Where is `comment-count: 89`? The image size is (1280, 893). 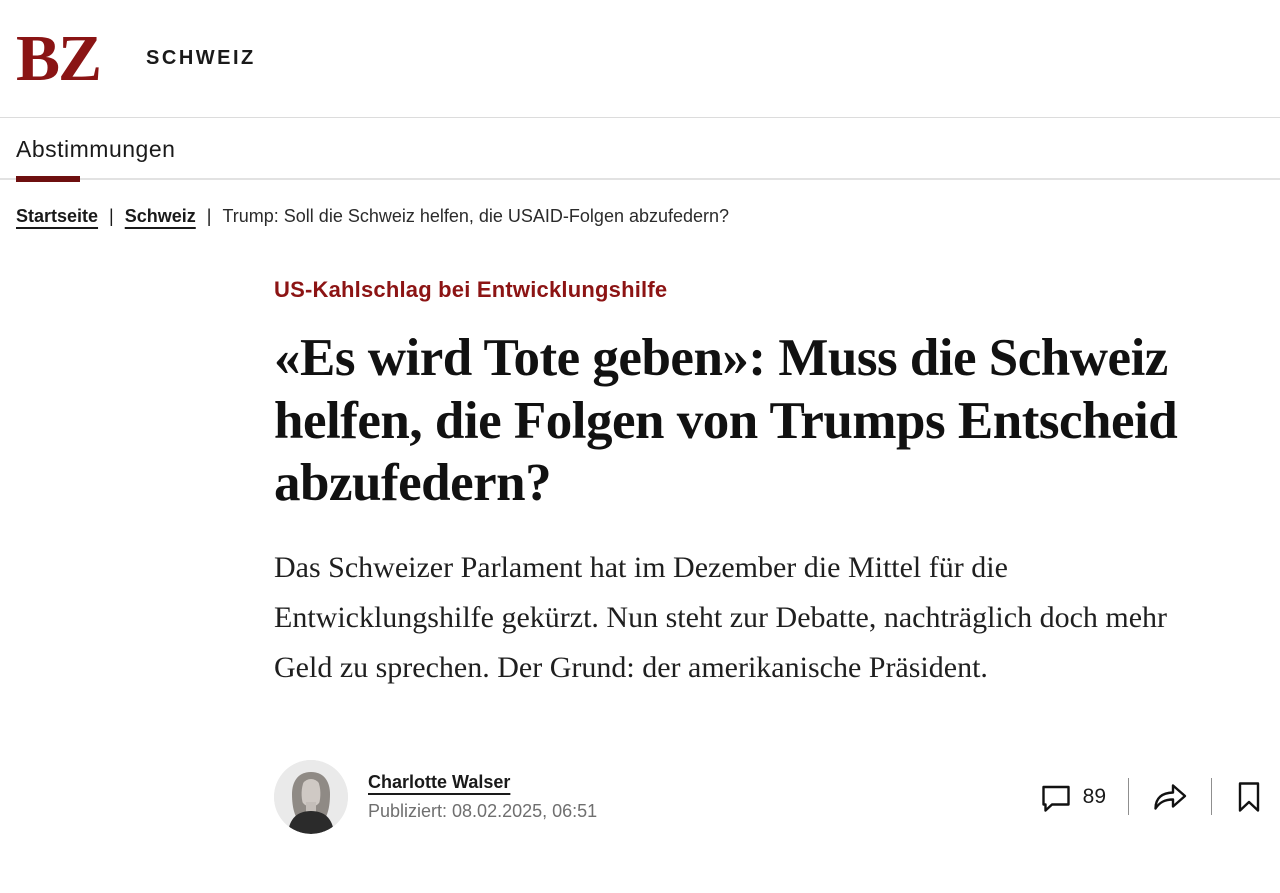
comment-count: 89 is located at coordinates (1094, 796).